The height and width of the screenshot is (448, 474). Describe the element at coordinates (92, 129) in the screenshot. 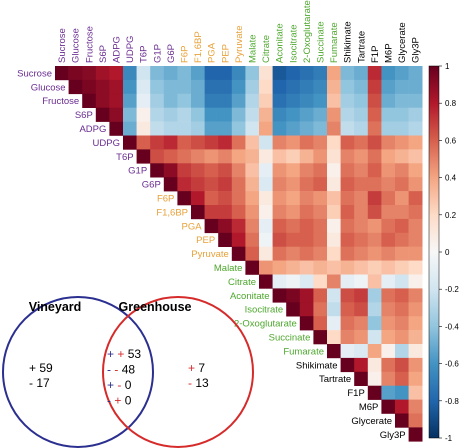

I see `row-label-4: ADPG` at that location.